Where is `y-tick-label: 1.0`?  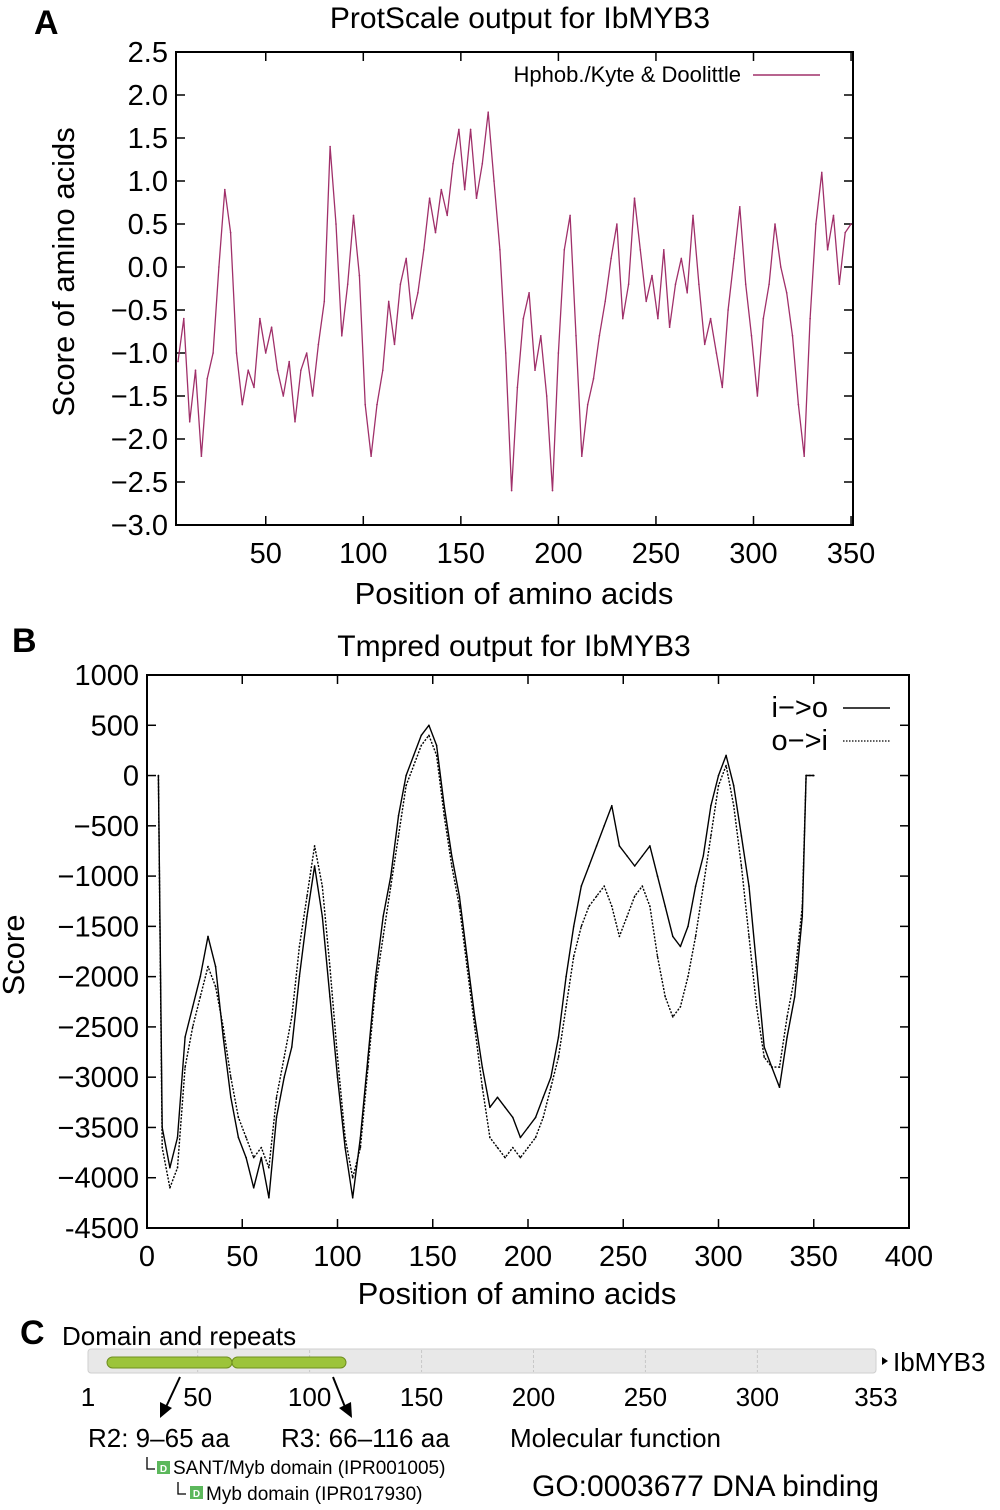 y-tick-label: 1.0 is located at coordinates (148, 182).